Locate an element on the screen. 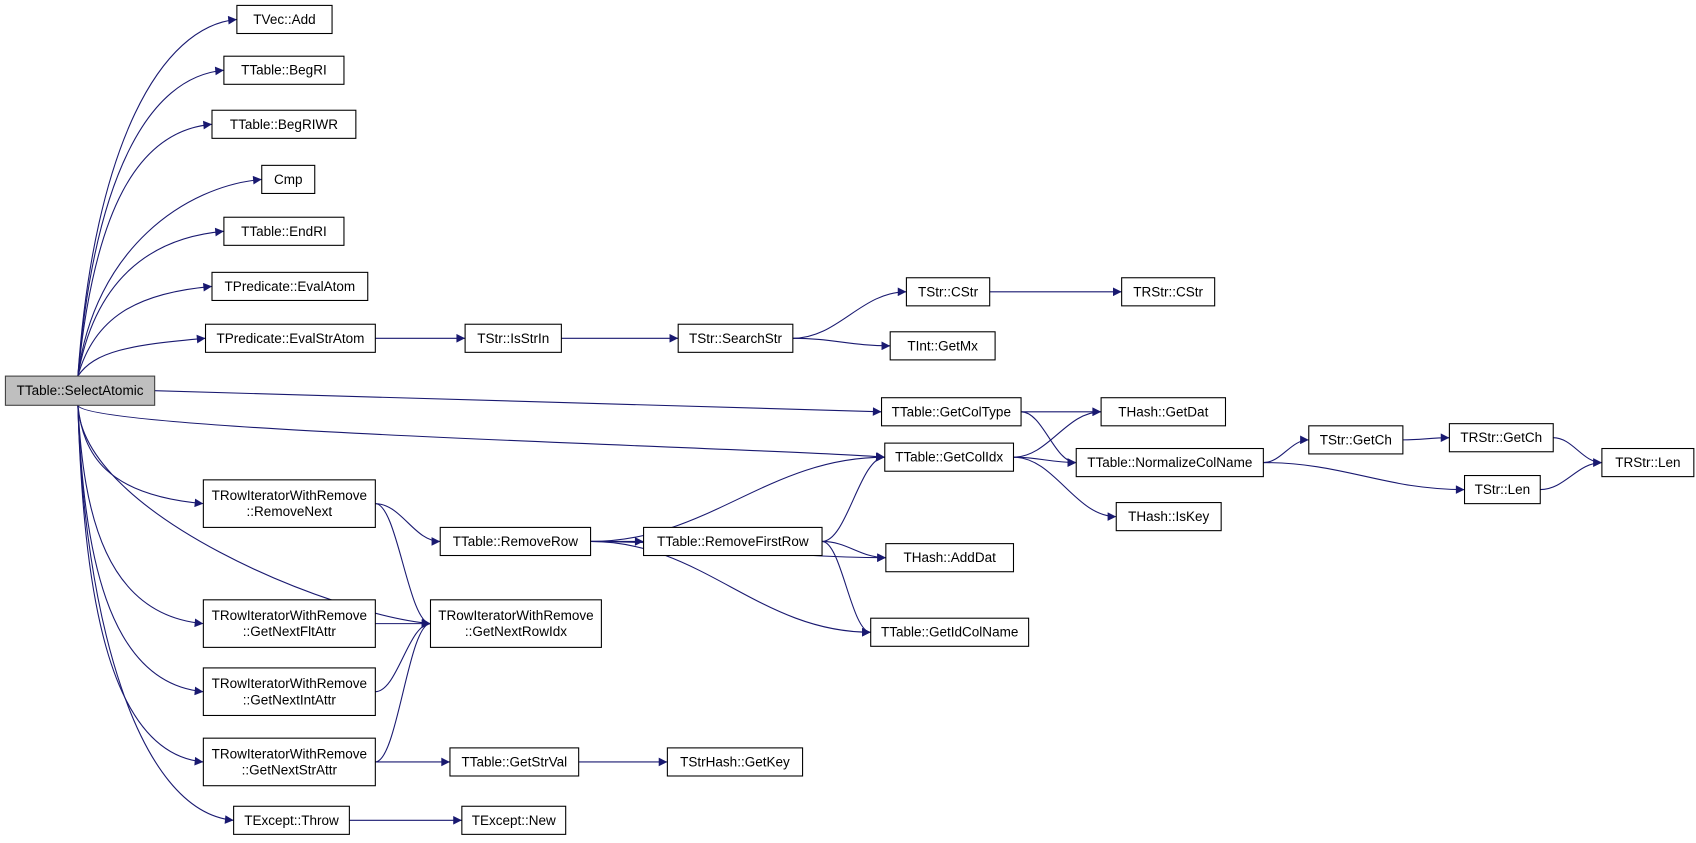 The height and width of the screenshot is (843, 1696). node-trowiteratorwithremove-removenext: TRowIteratorWithRemove::RemoveNext is located at coordinates (289, 503).